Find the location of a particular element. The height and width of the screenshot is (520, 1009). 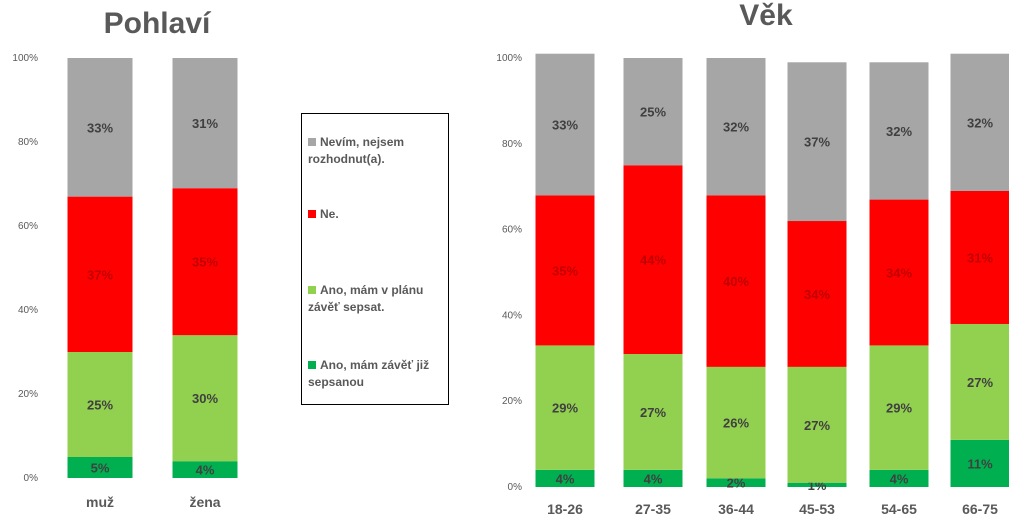

chart2-data-label: 35% is located at coordinates (565, 270).